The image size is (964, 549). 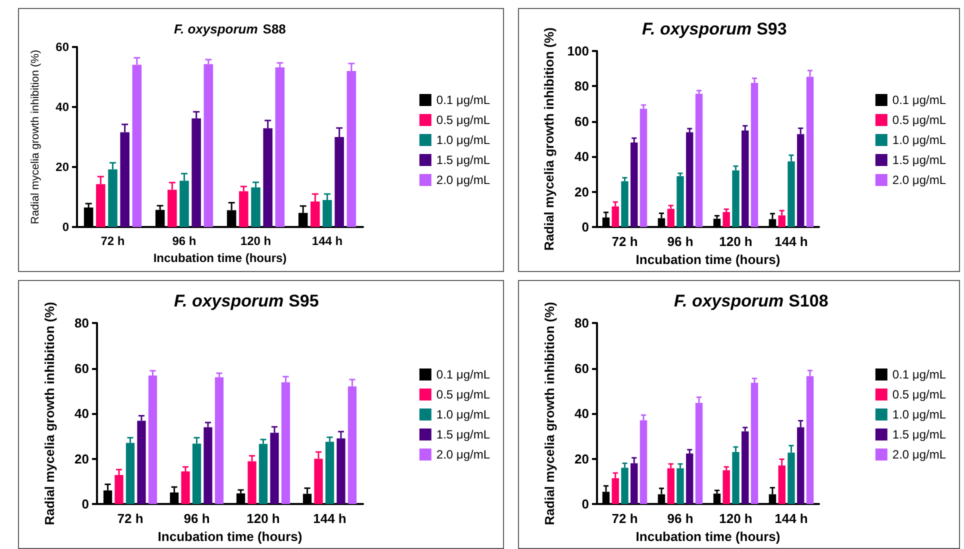 What do you see at coordinates (230, 29) in the screenshot?
I see `chart-title: F. oxysporum S88` at bounding box center [230, 29].